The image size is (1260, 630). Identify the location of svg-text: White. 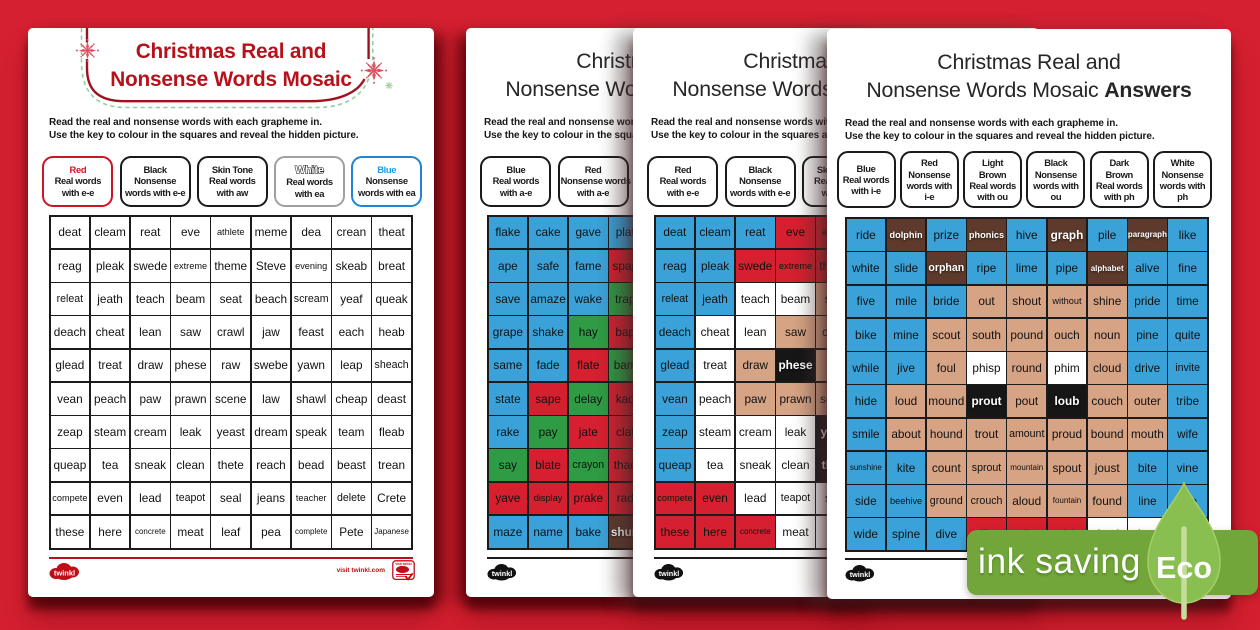
(309, 171).